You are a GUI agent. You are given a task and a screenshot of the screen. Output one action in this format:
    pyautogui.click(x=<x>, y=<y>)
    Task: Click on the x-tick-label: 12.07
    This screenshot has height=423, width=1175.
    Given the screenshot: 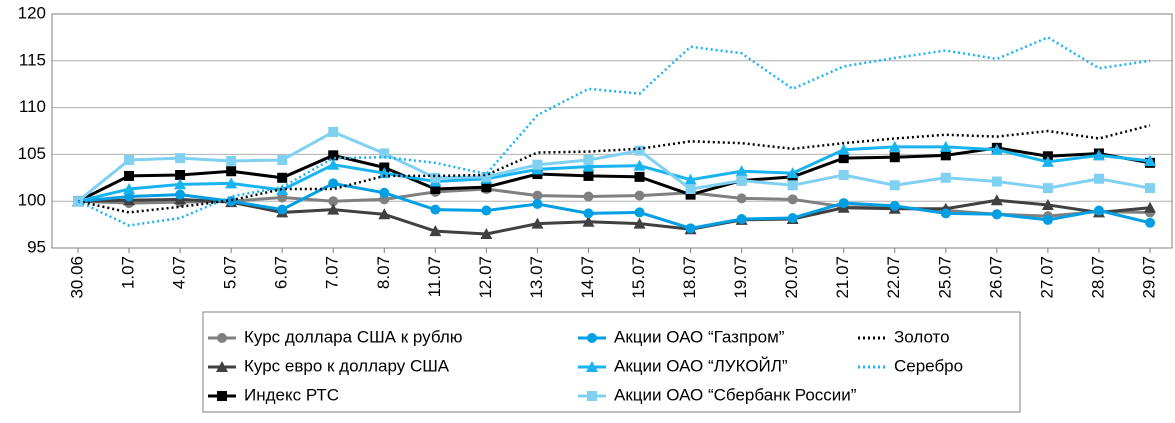 What is the action you would take?
    pyautogui.click(x=485, y=277)
    